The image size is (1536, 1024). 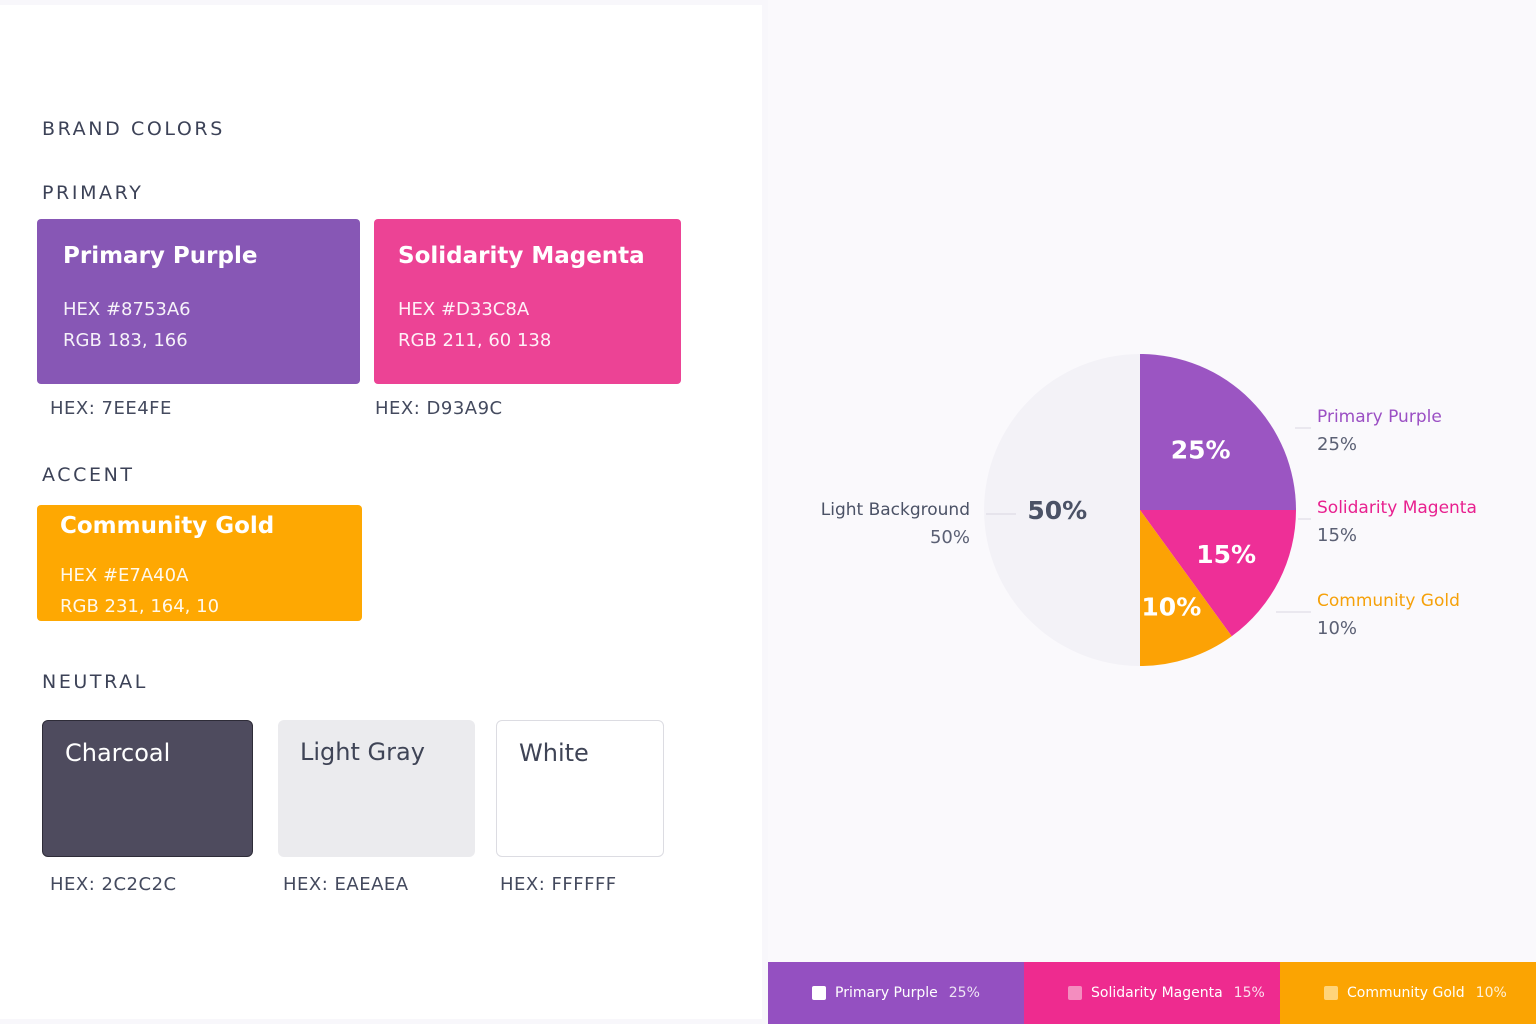 What do you see at coordinates (1388, 601) in the screenshot?
I see `pie-external-label: Community Gold` at bounding box center [1388, 601].